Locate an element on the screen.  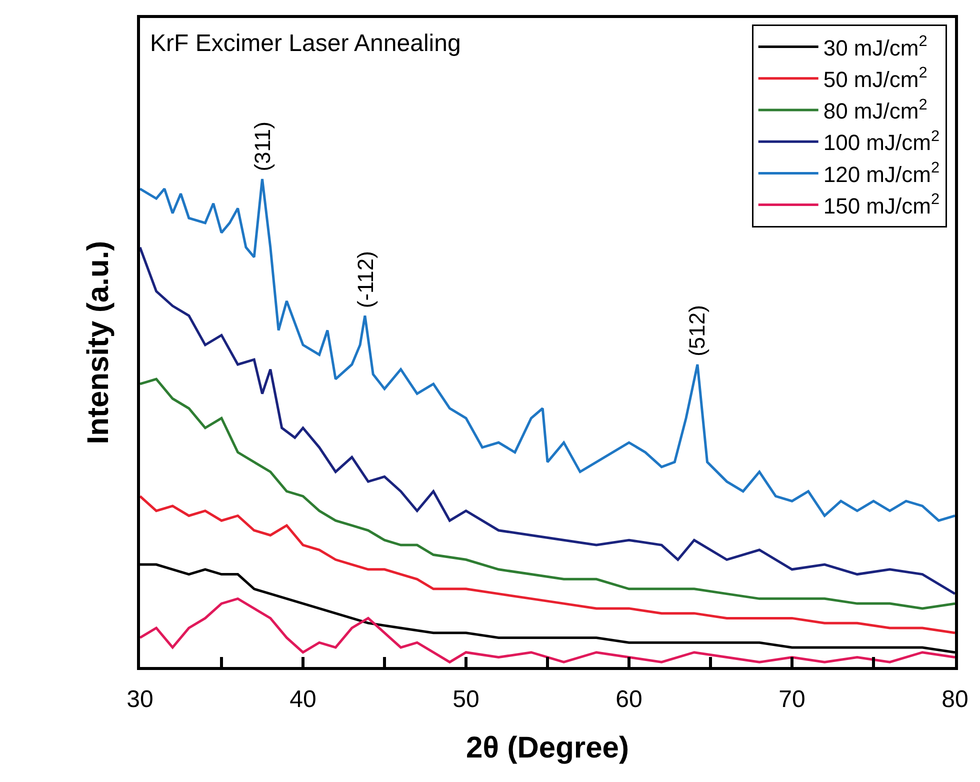
legend-label: 50 mJ/cm$^{2}$ is located at coordinates (875, 78).